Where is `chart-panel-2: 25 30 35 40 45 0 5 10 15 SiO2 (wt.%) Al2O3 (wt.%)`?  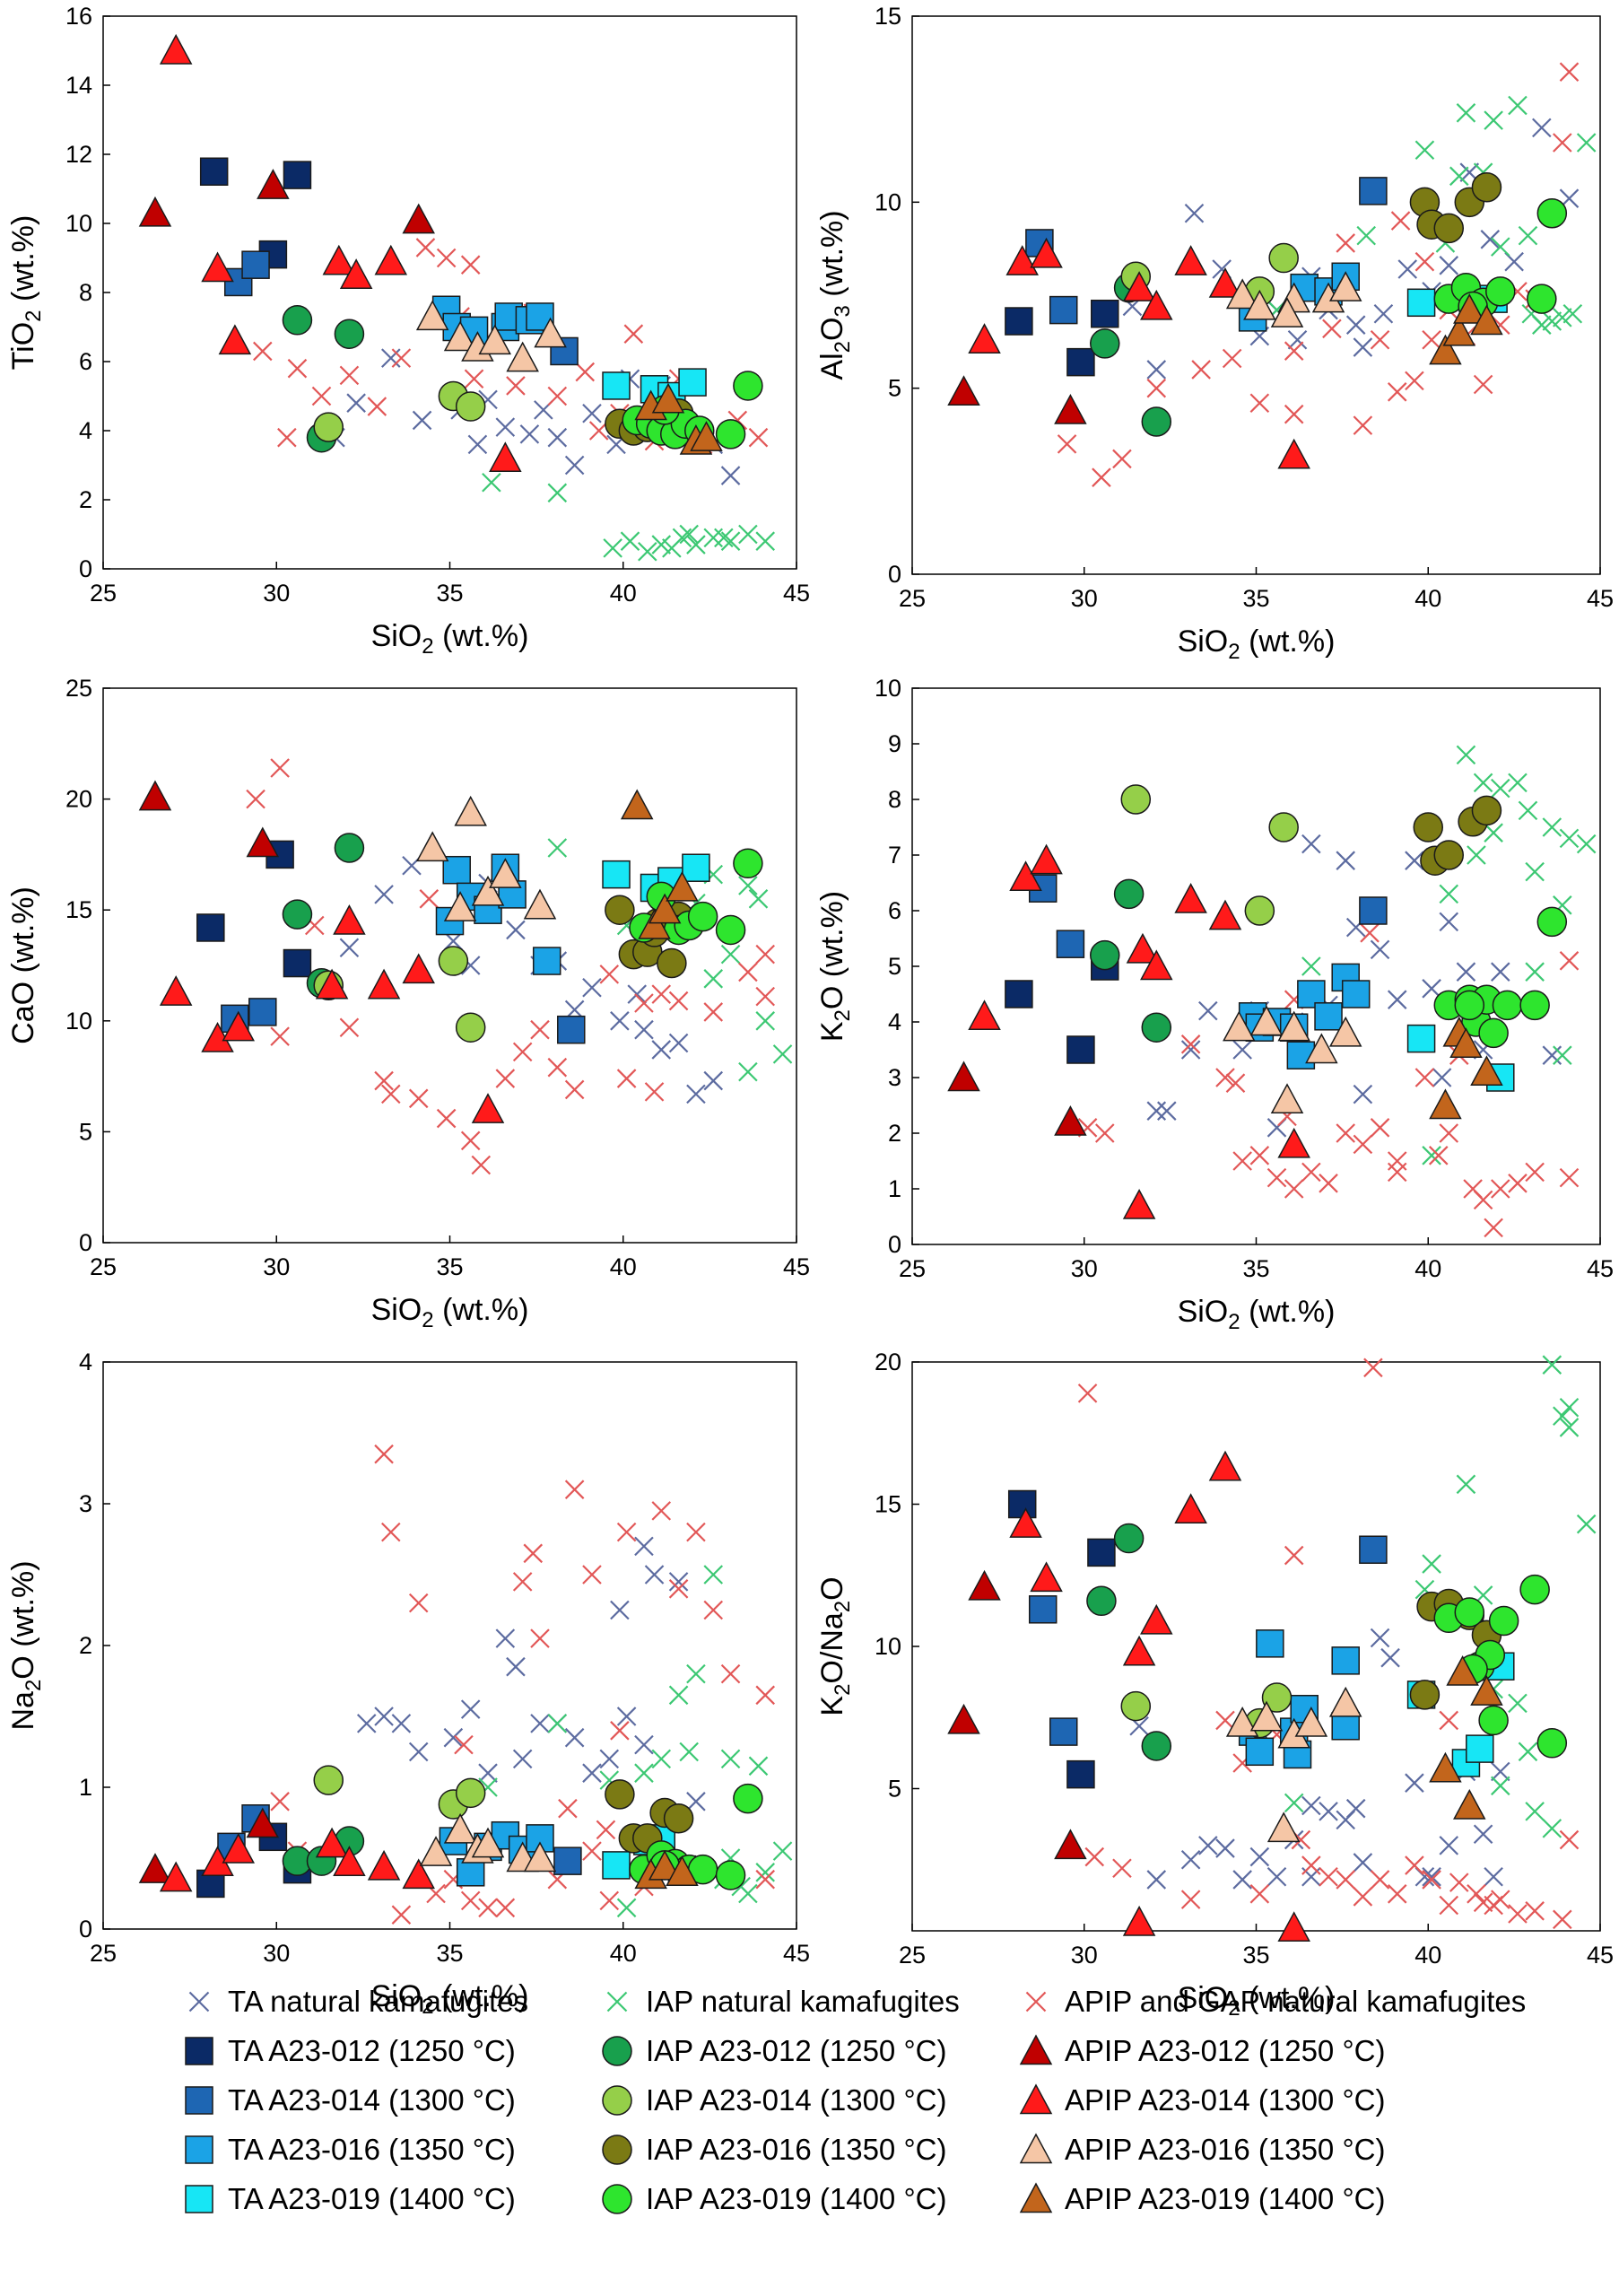
chart-panel-2: 25 30 35 40 45 0 5 10 15 SiO2 (wt.%) Al2O3 (wt.%) is located at coordinates (1214, 334).